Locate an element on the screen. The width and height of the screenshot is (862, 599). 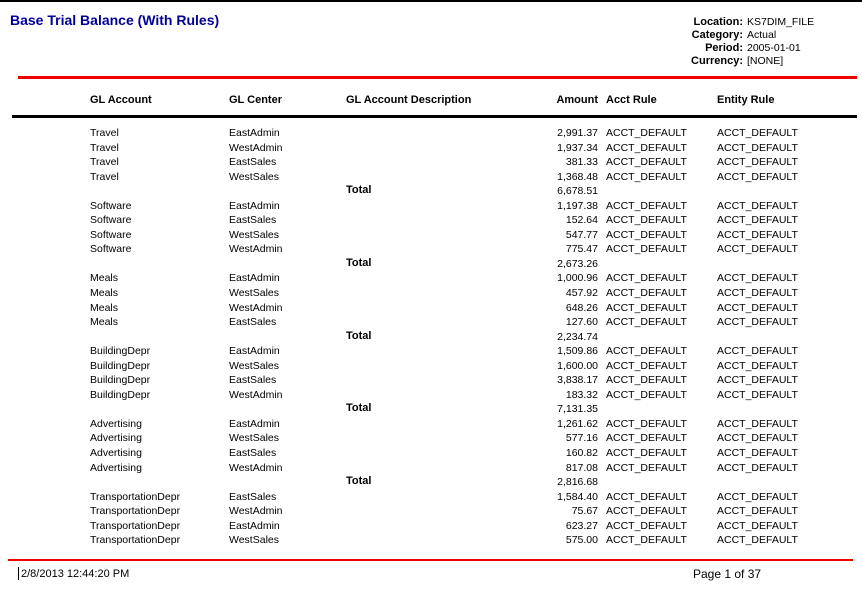
metadata-label: Currency: is located at coordinates (717, 61).